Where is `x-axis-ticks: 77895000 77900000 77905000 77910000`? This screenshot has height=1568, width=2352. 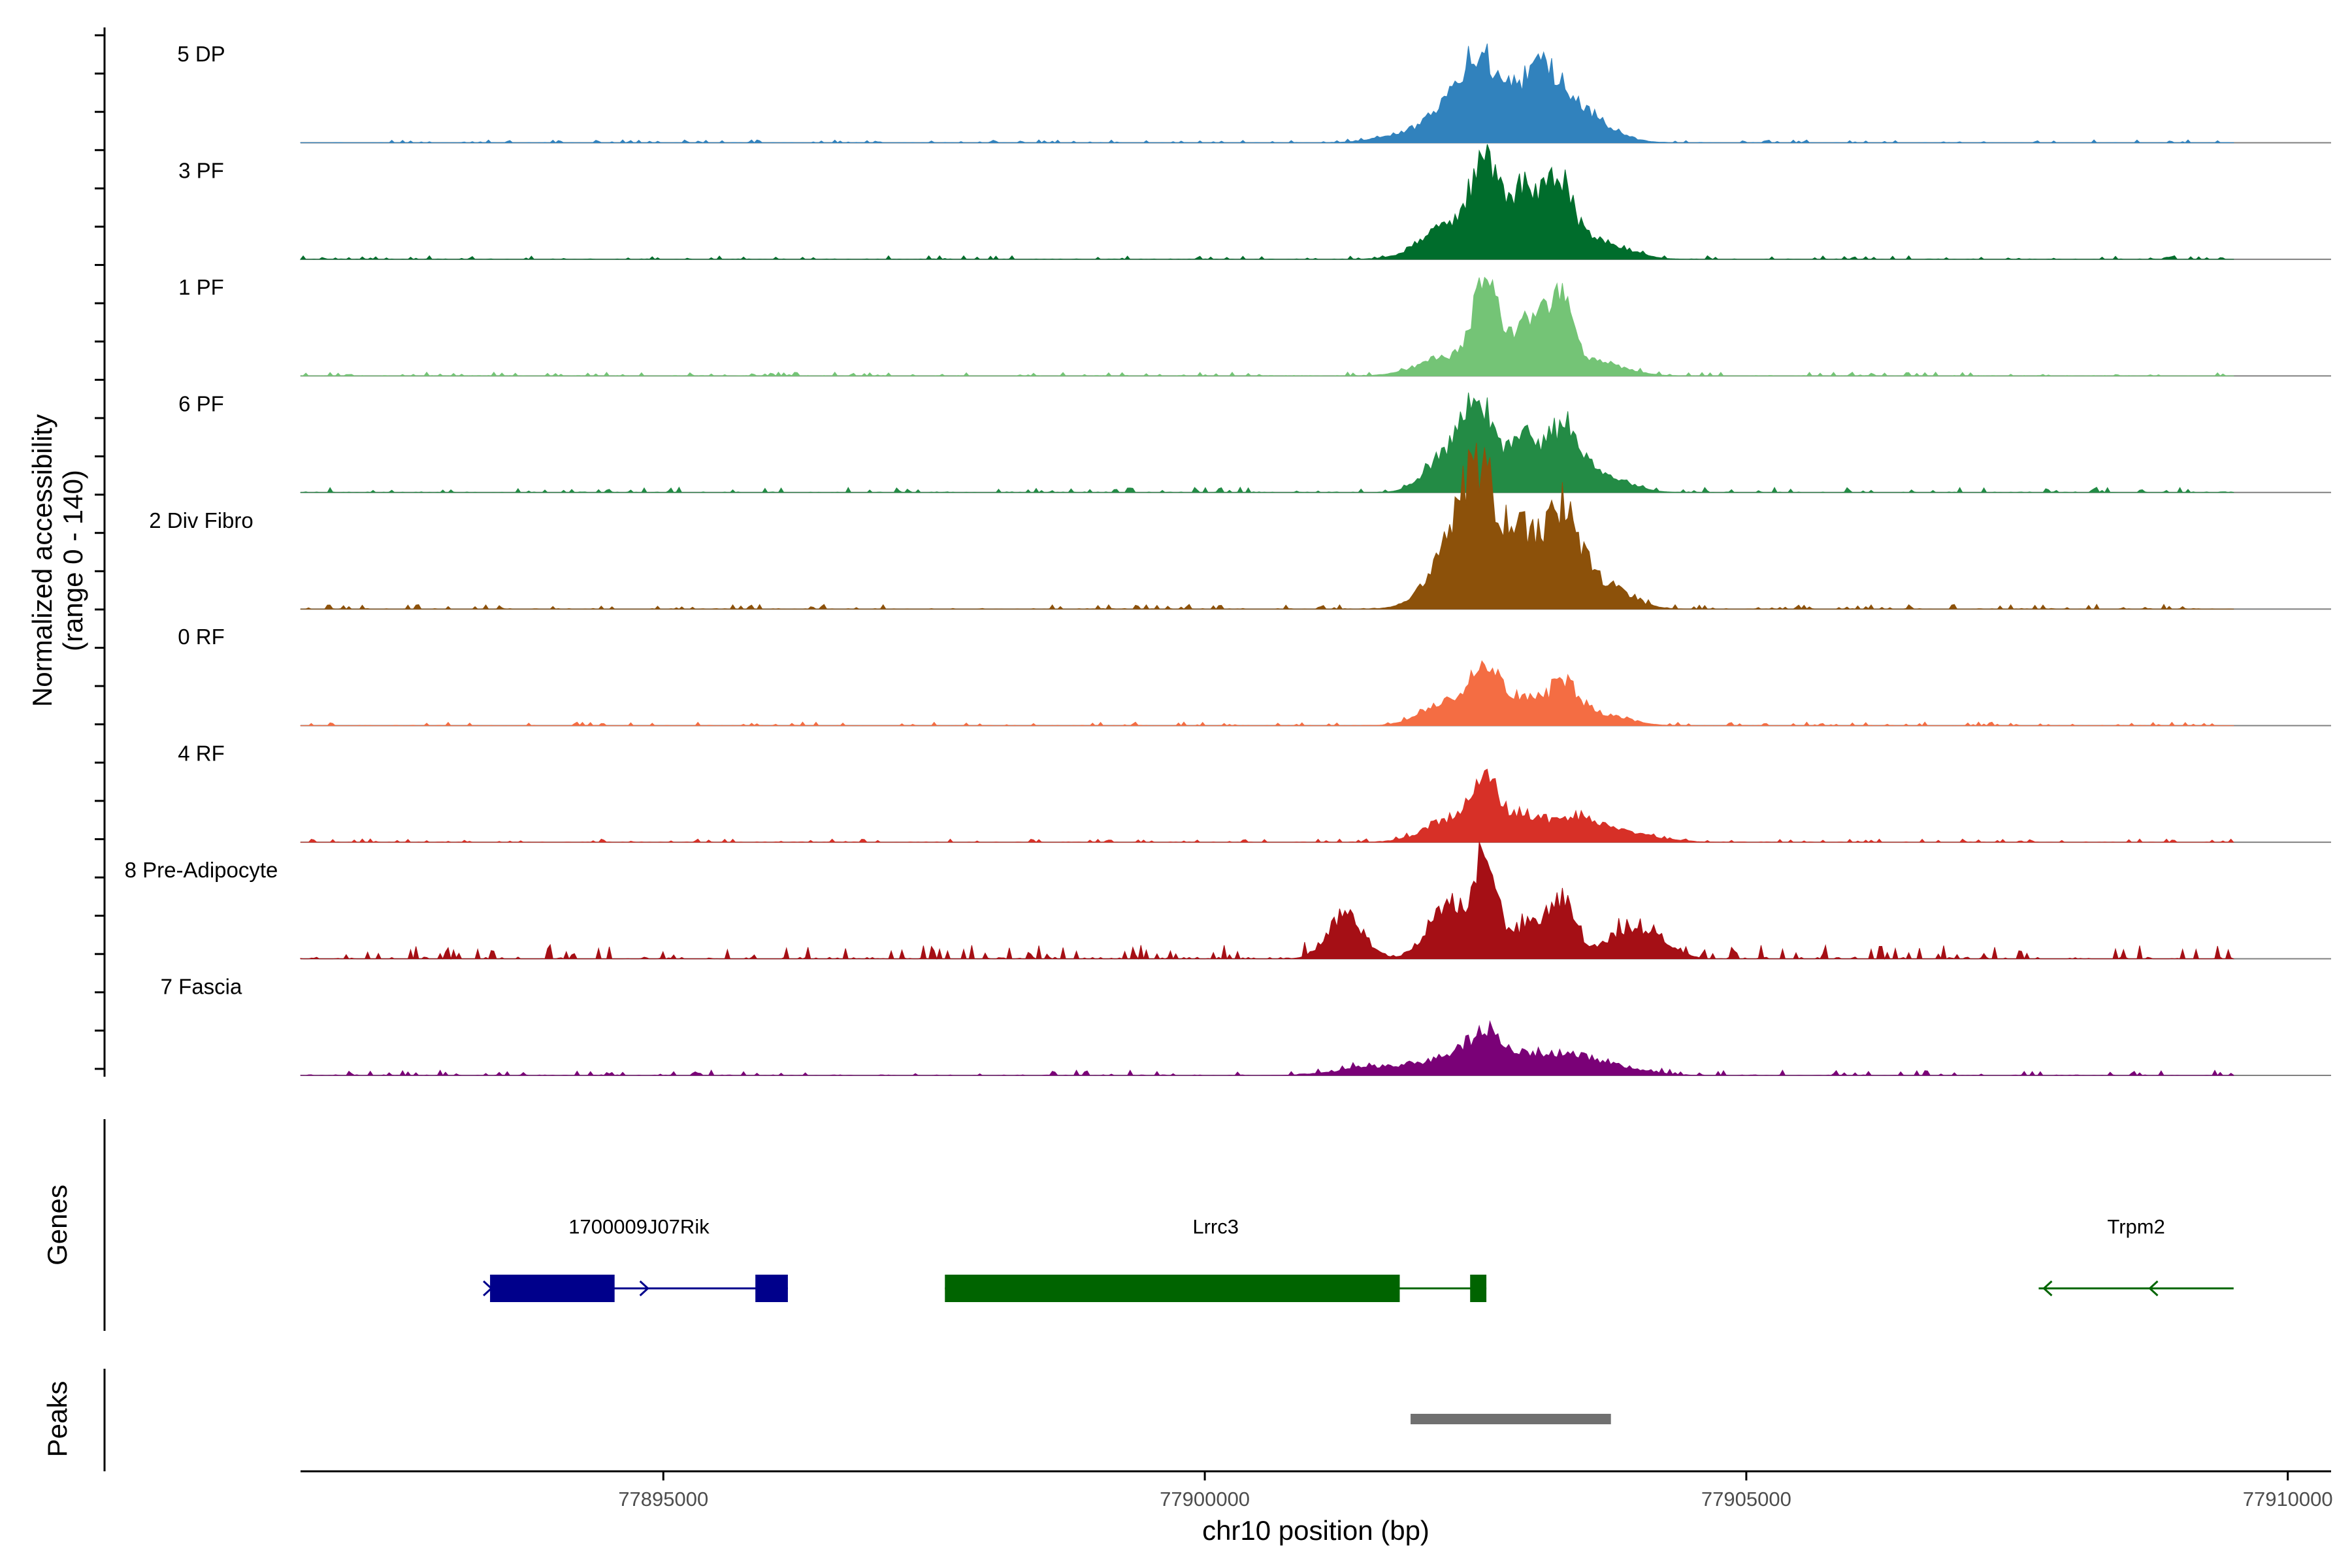
x-axis-ticks: 77895000 77900000 77905000 77910000 is located at coordinates (1475, 1491).